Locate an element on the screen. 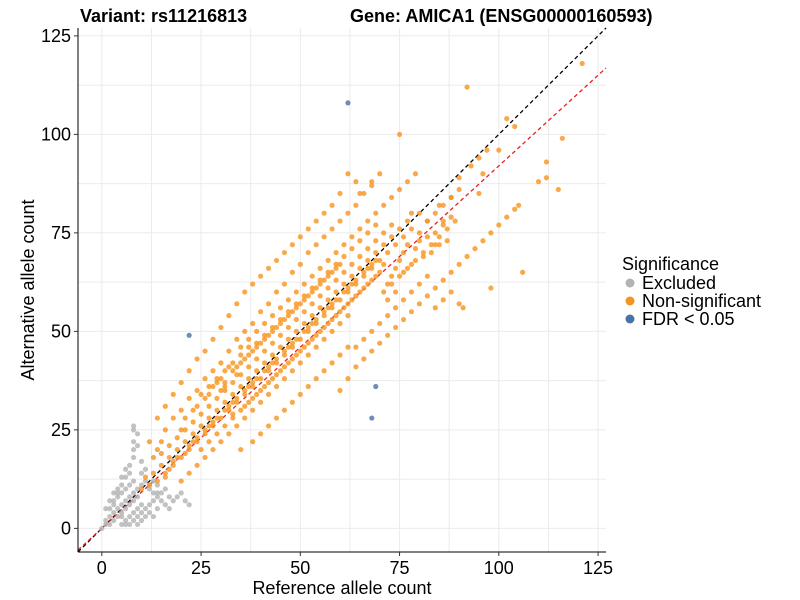 The height and width of the screenshot is (600, 800). legend-label-fdr: FDR < 0.05 is located at coordinates (688, 319).